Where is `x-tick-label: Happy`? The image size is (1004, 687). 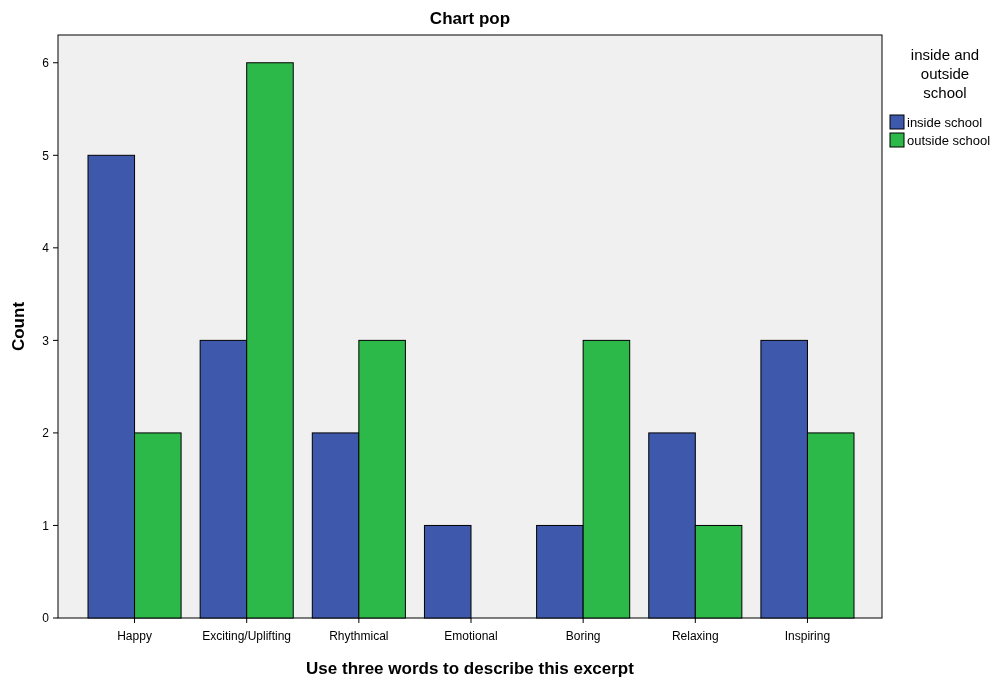
x-tick-label: Happy is located at coordinates (134, 636).